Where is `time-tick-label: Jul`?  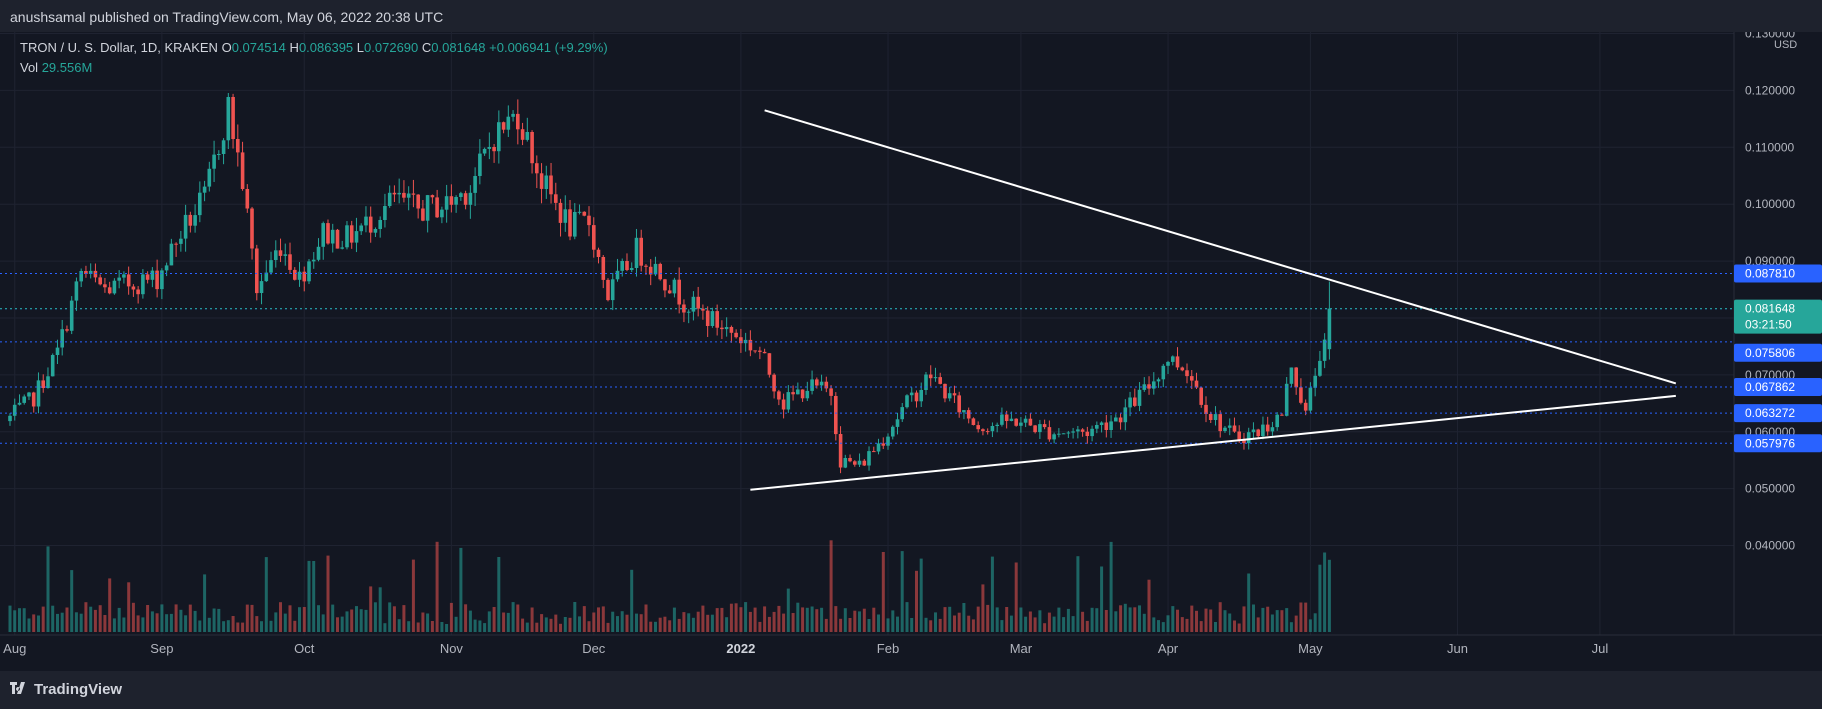
time-tick-label: Jul is located at coordinates (1600, 648).